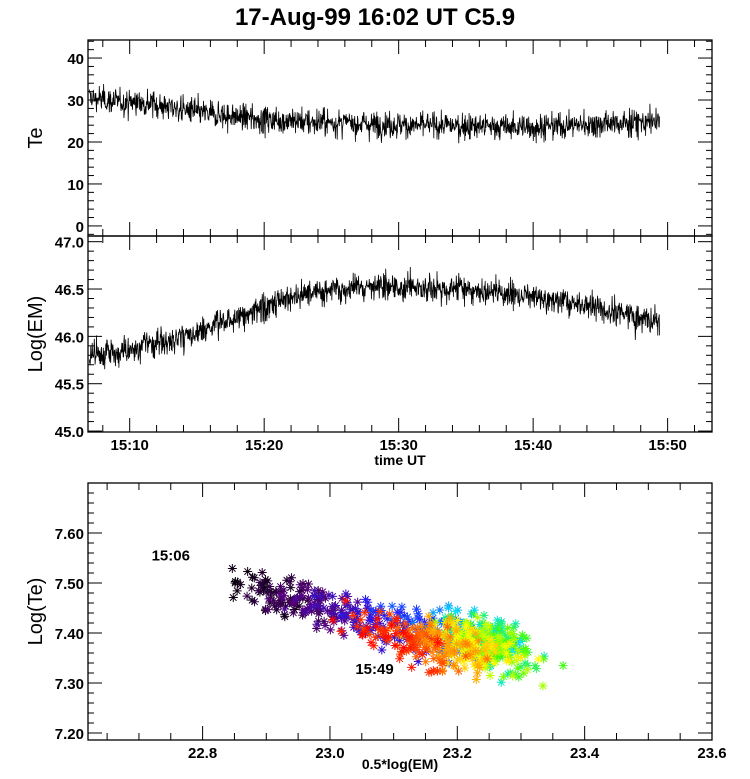  What do you see at coordinates (69, 734) in the screenshot?
I see `y-tick-label: 7.20` at bounding box center [69, 734].